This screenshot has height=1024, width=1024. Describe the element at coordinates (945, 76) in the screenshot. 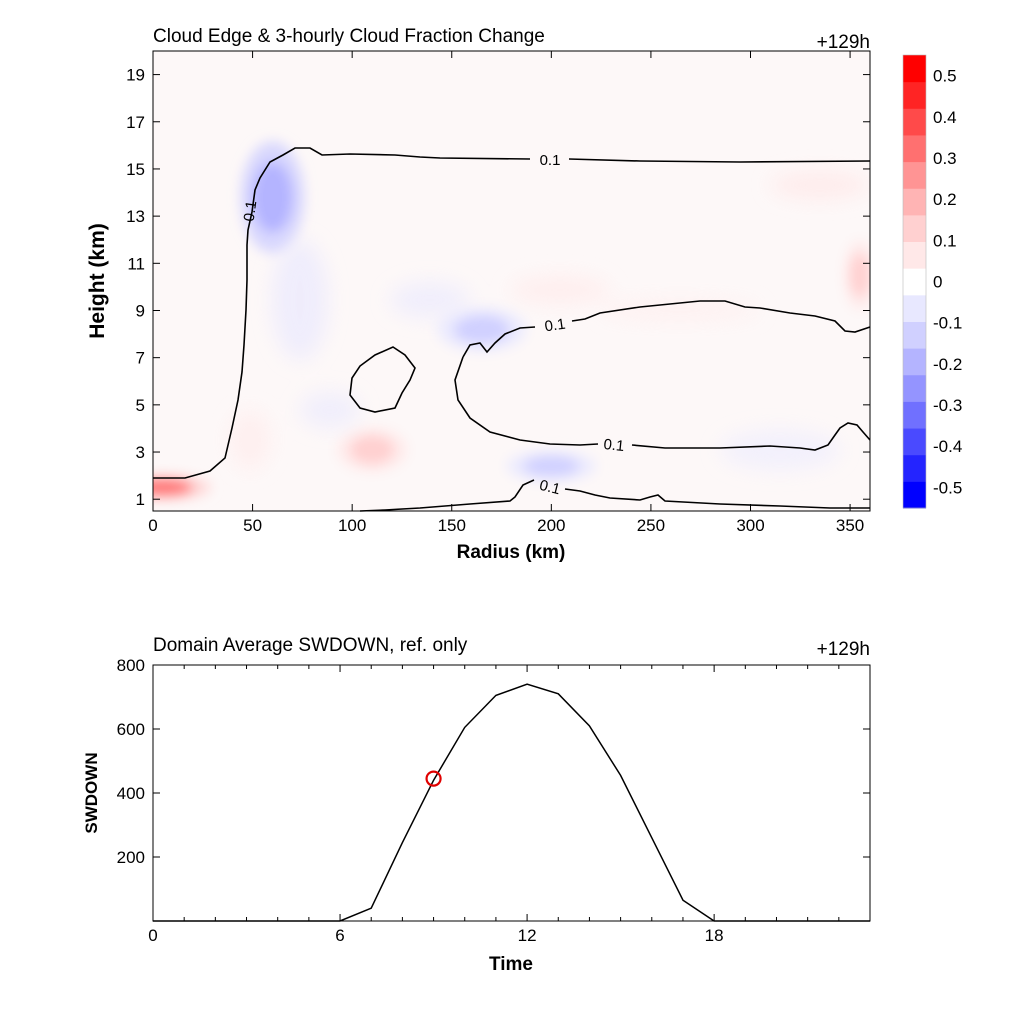

I see `colorbar-tick-label: 0.5` at that location.